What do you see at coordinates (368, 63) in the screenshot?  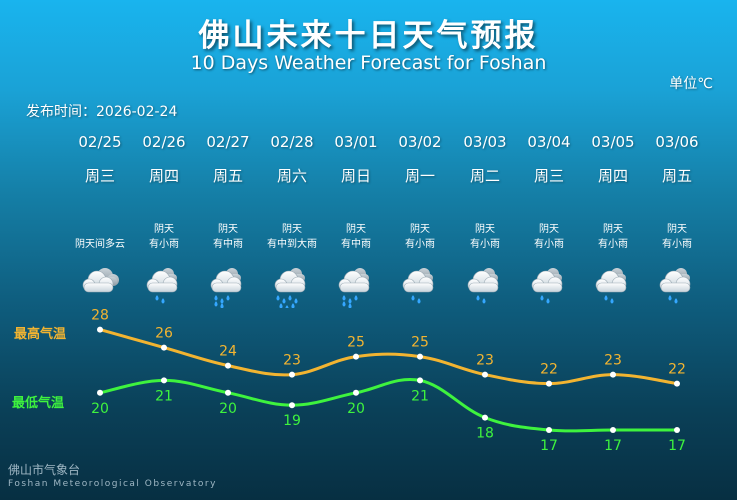 I see `page-subtitle: 10 Days Weather Forecast for Foshan` at bounding box center [368, 63].